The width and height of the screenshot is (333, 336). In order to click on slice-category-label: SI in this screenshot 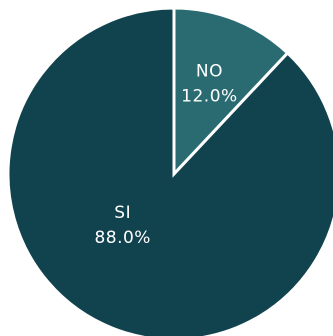, I will do `click(122, 213)`.